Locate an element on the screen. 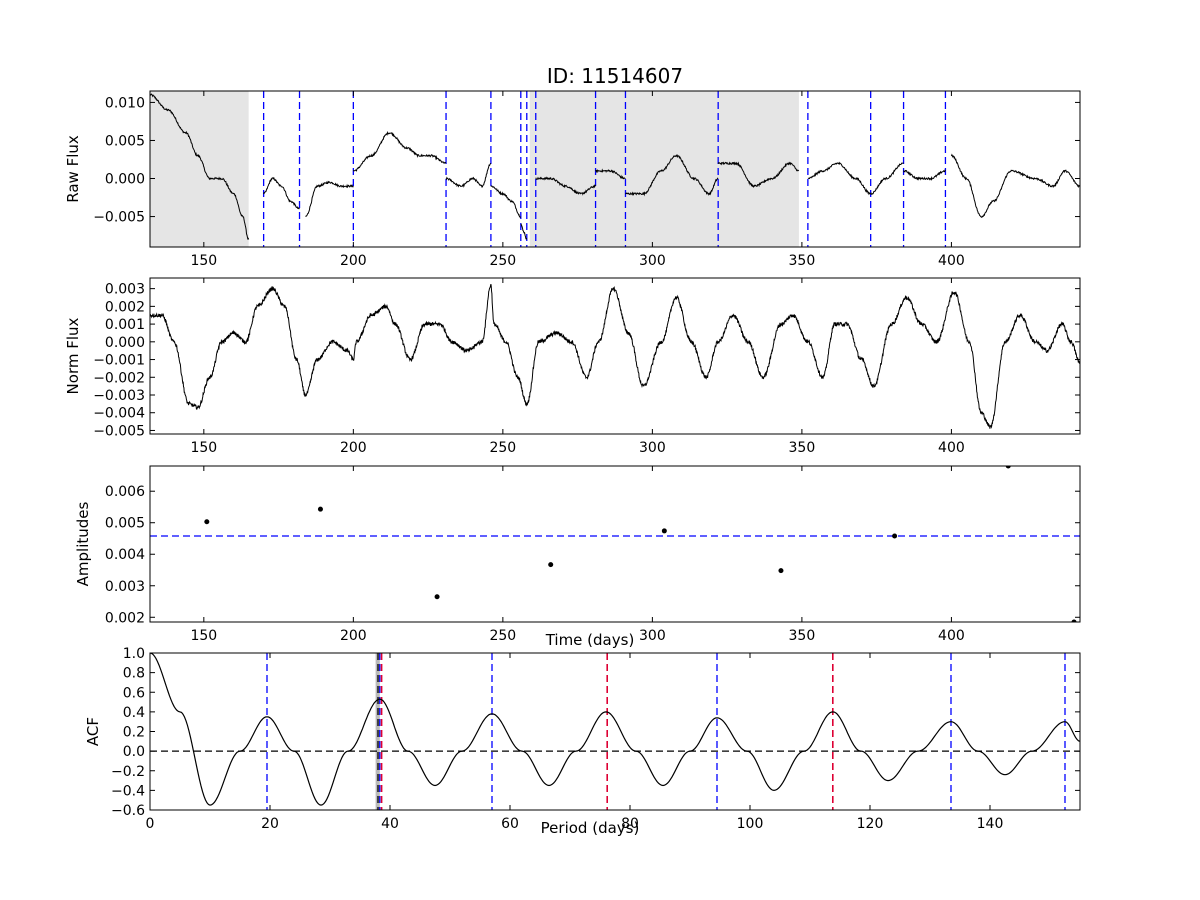 Image resolution: width=1200 pixels, height=900 pixels. y-tick-label: −0.003 is located at coordinates (119, 396).